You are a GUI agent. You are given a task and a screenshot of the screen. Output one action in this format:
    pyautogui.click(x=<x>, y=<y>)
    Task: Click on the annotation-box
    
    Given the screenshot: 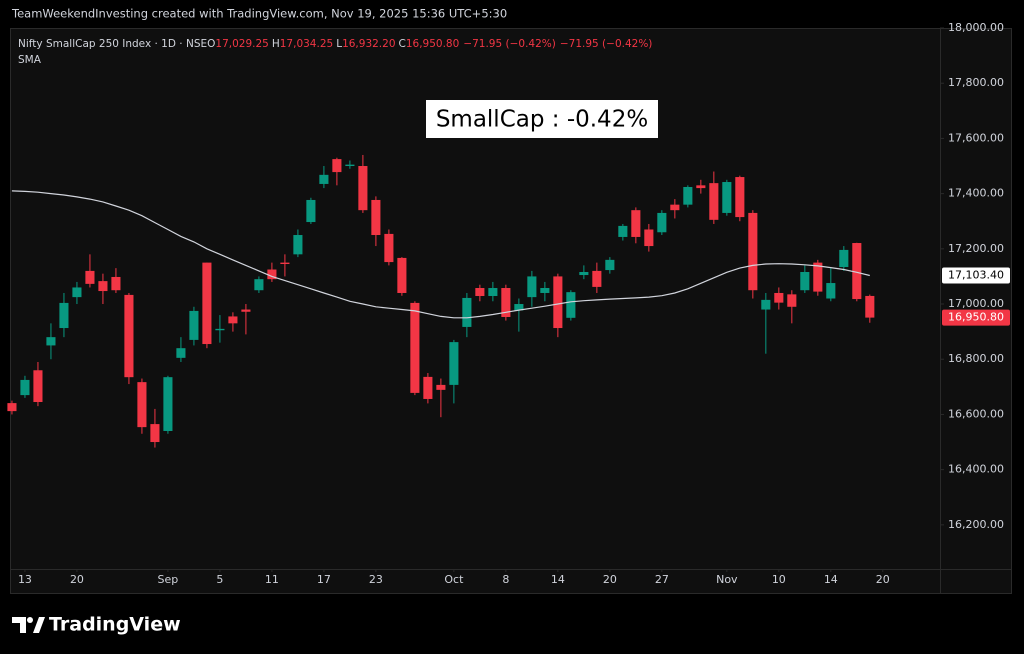 What is the action you would take?
    pyautogui.click(x=542, y=119)
    